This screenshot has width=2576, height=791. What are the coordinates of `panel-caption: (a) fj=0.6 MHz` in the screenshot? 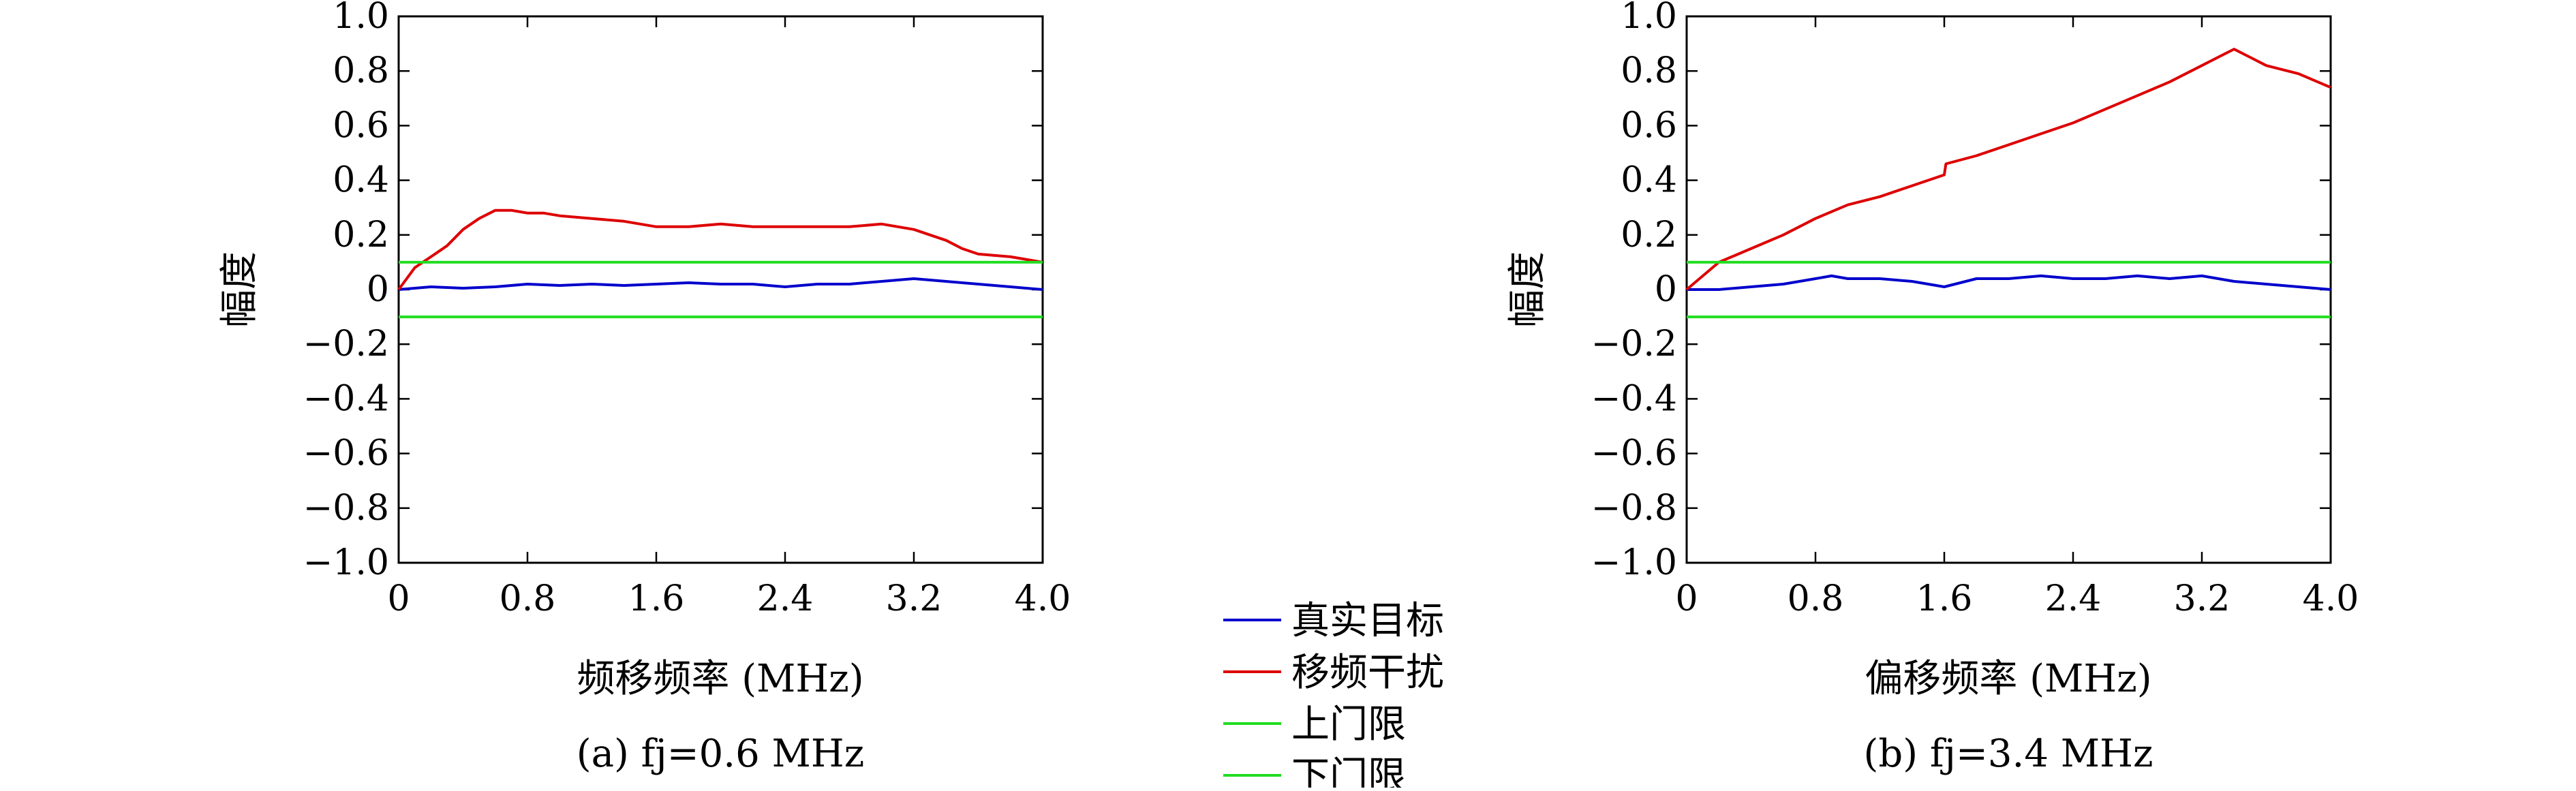 It's located at (720, 754).